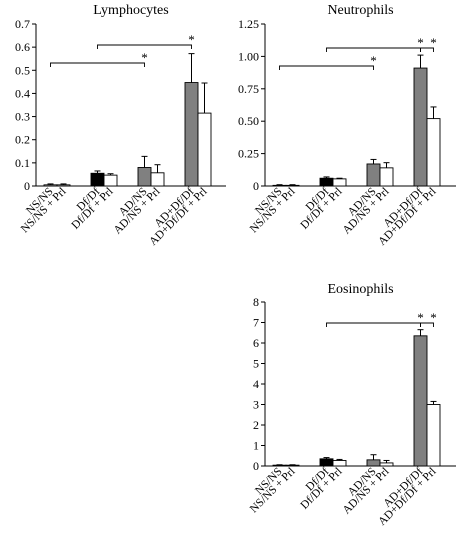 The width and height of the screenshot is (466, 550). What do you see at coordinates (256, 302) in the screenshot?
I see `y-tick-label: 8` at bounding box center [256, 302].